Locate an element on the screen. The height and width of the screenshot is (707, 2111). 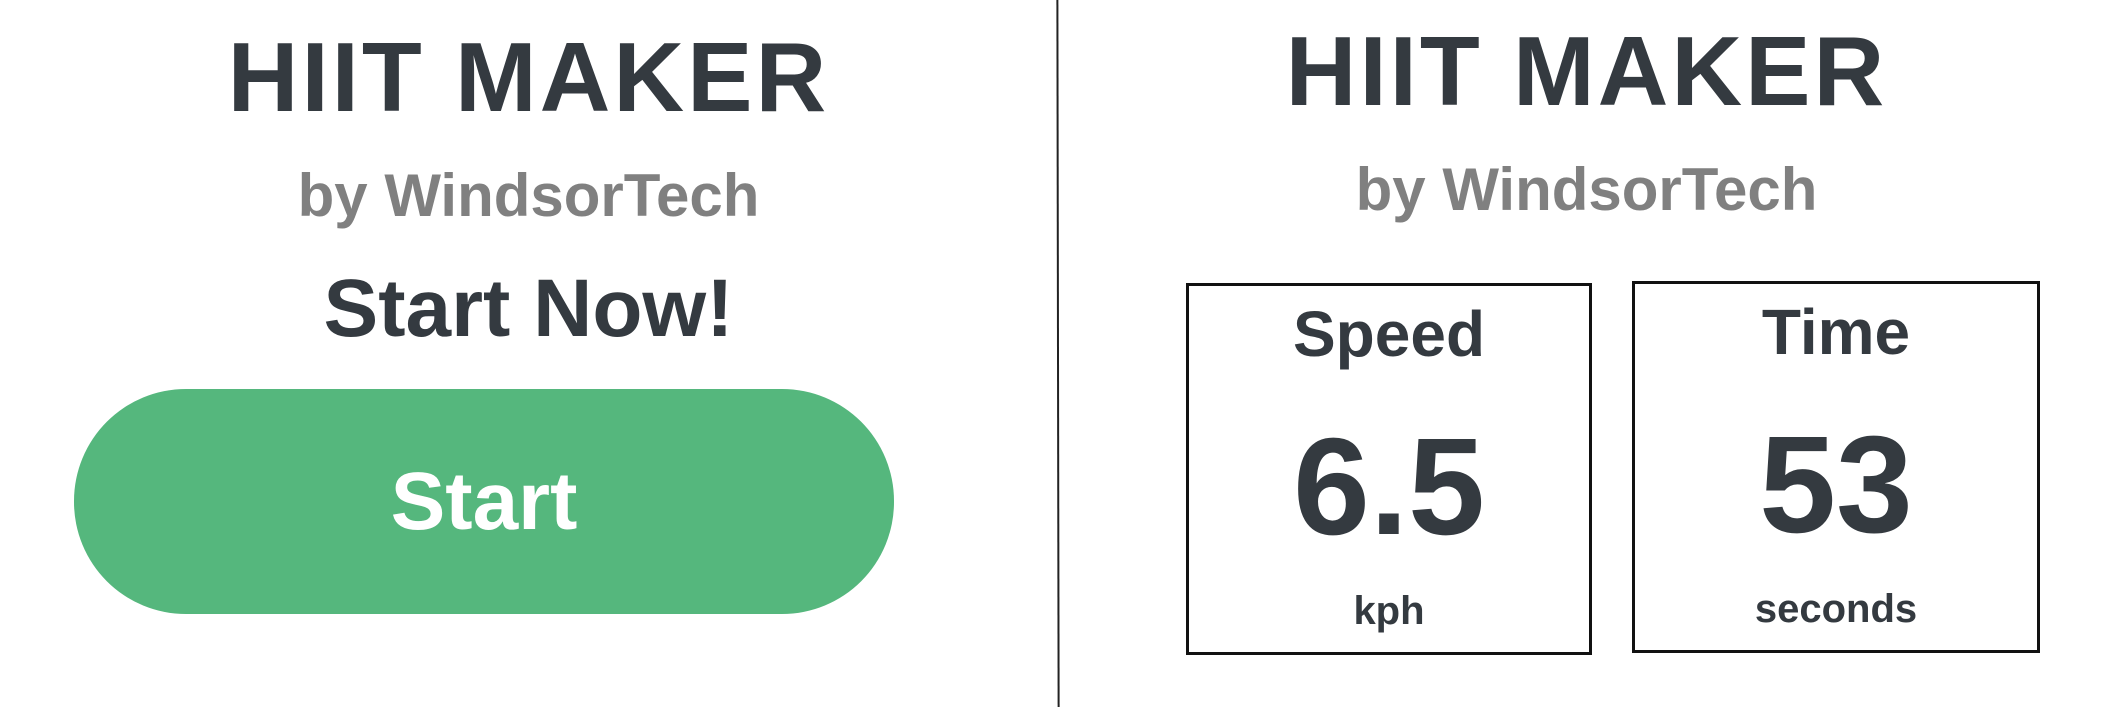
speed-value: 6.5 is located at coordinates (1389, 487).